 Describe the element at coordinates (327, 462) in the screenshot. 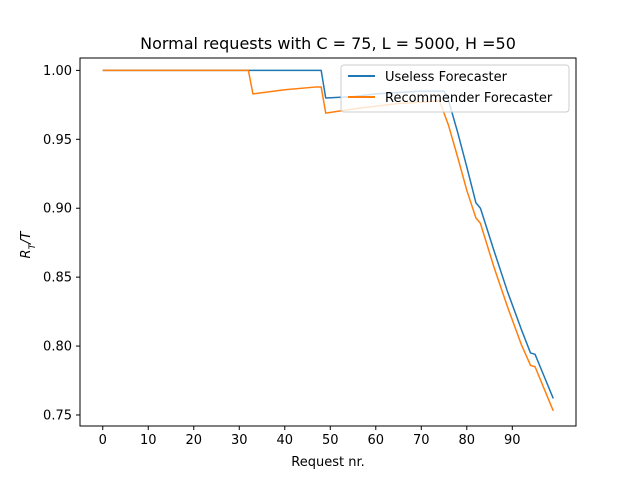

I see `x-axis-label: Request nr.` at that location.